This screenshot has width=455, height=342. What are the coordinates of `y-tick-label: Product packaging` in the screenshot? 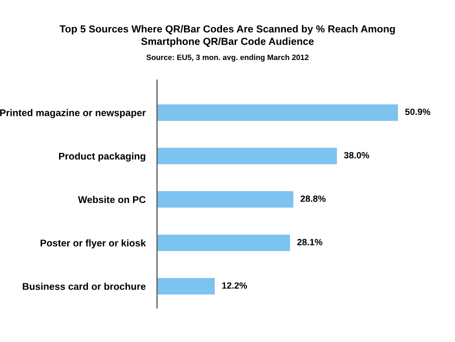 It's located at (102, 157).